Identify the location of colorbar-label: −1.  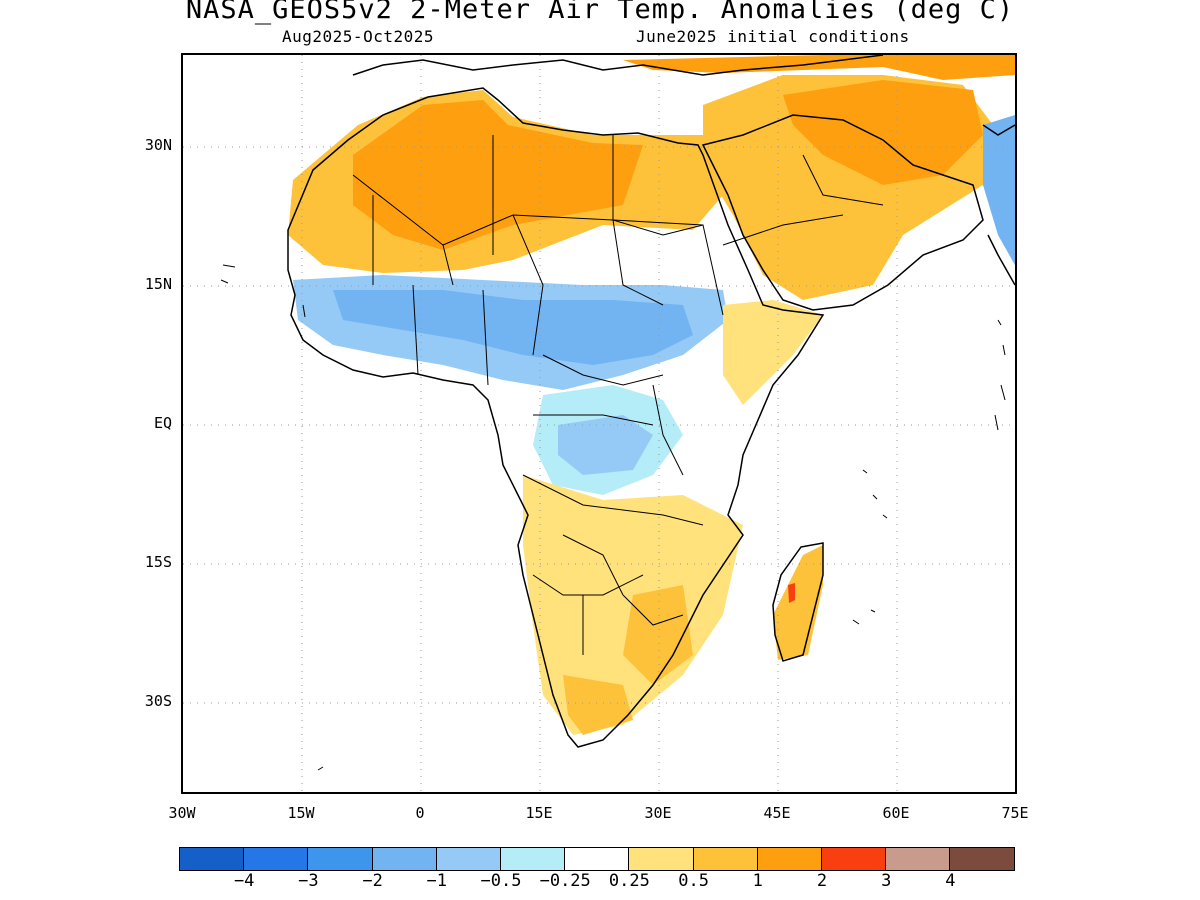
(437, 881).